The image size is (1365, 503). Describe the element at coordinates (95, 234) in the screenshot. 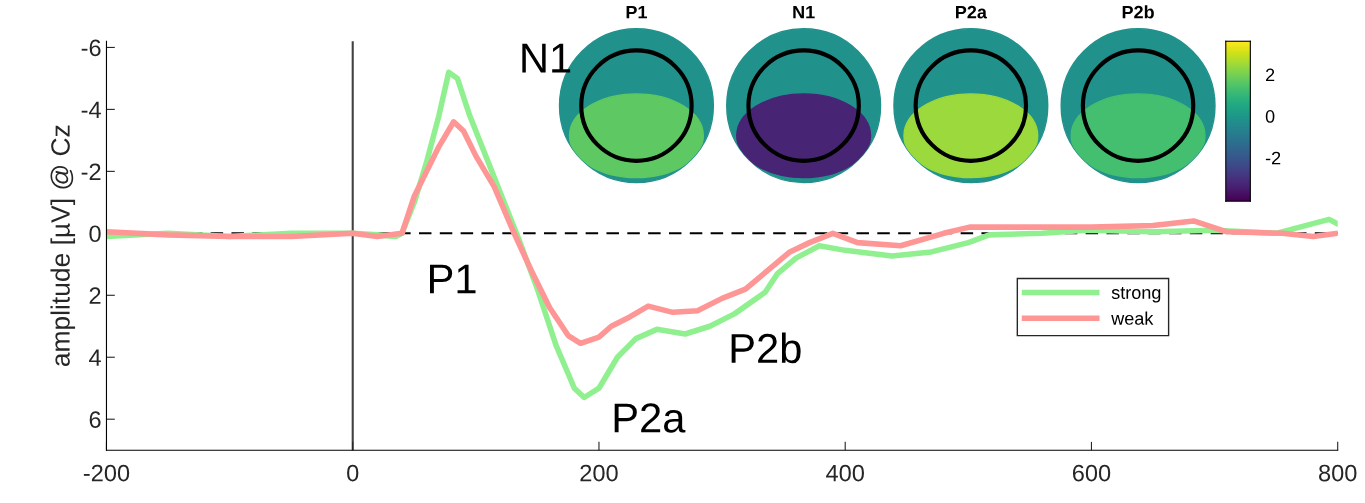

I see `y-tick-label: 0` at that location.